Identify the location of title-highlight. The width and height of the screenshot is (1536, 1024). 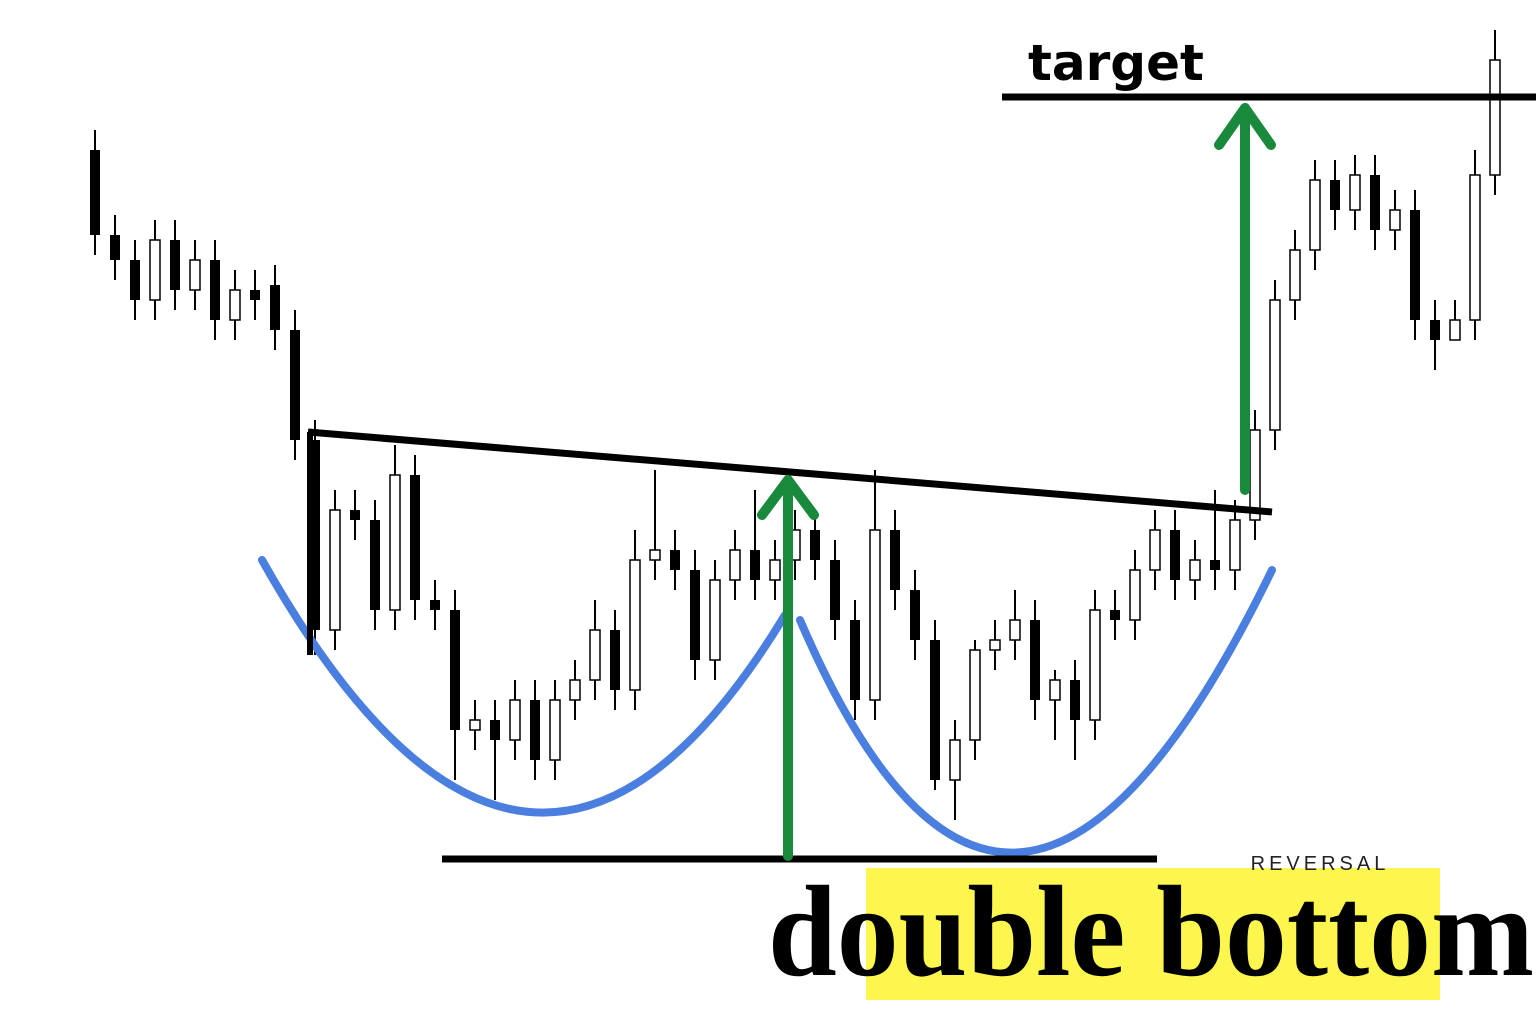
(1153, 934).